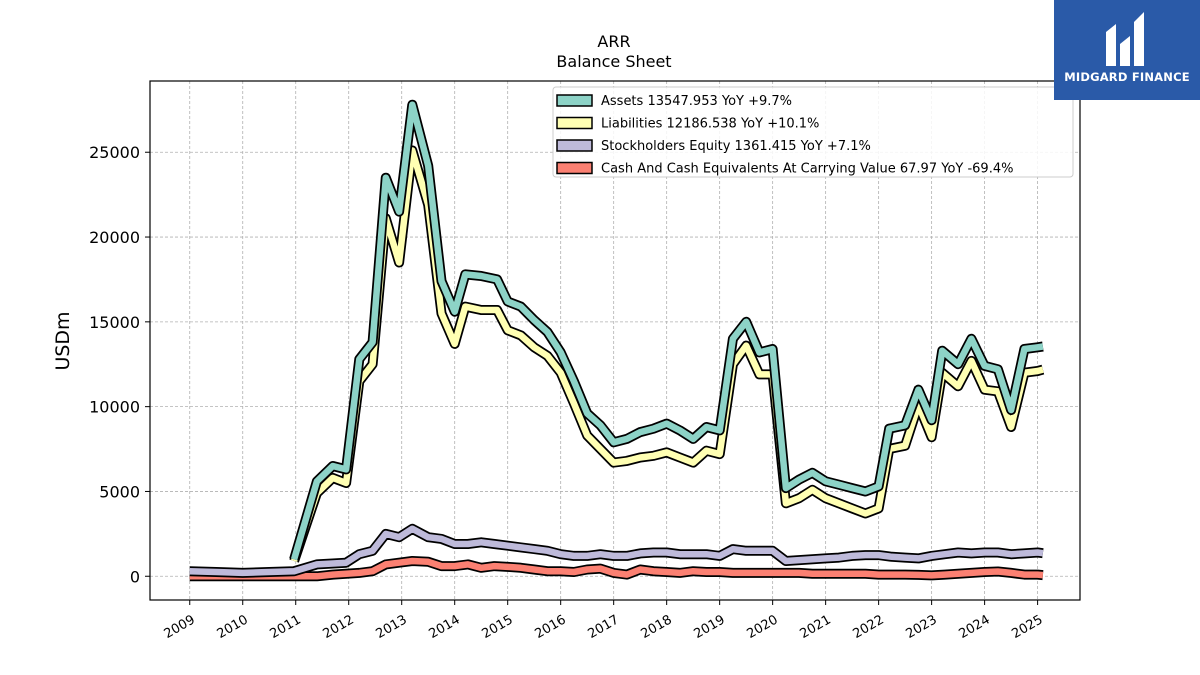  Describe the element at coordinates (63, 340) in the screenshot. I see `y-axis-label: USDm` at that location.